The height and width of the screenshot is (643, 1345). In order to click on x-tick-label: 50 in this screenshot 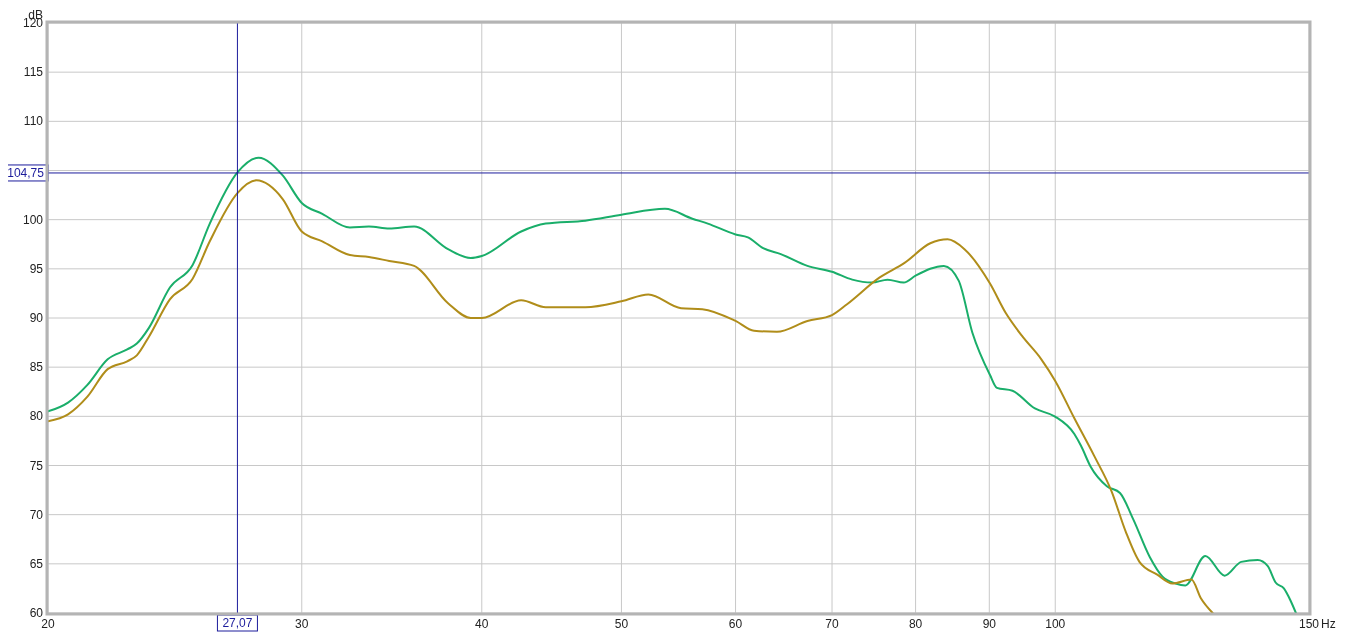, I will do `click(621, 624)`.